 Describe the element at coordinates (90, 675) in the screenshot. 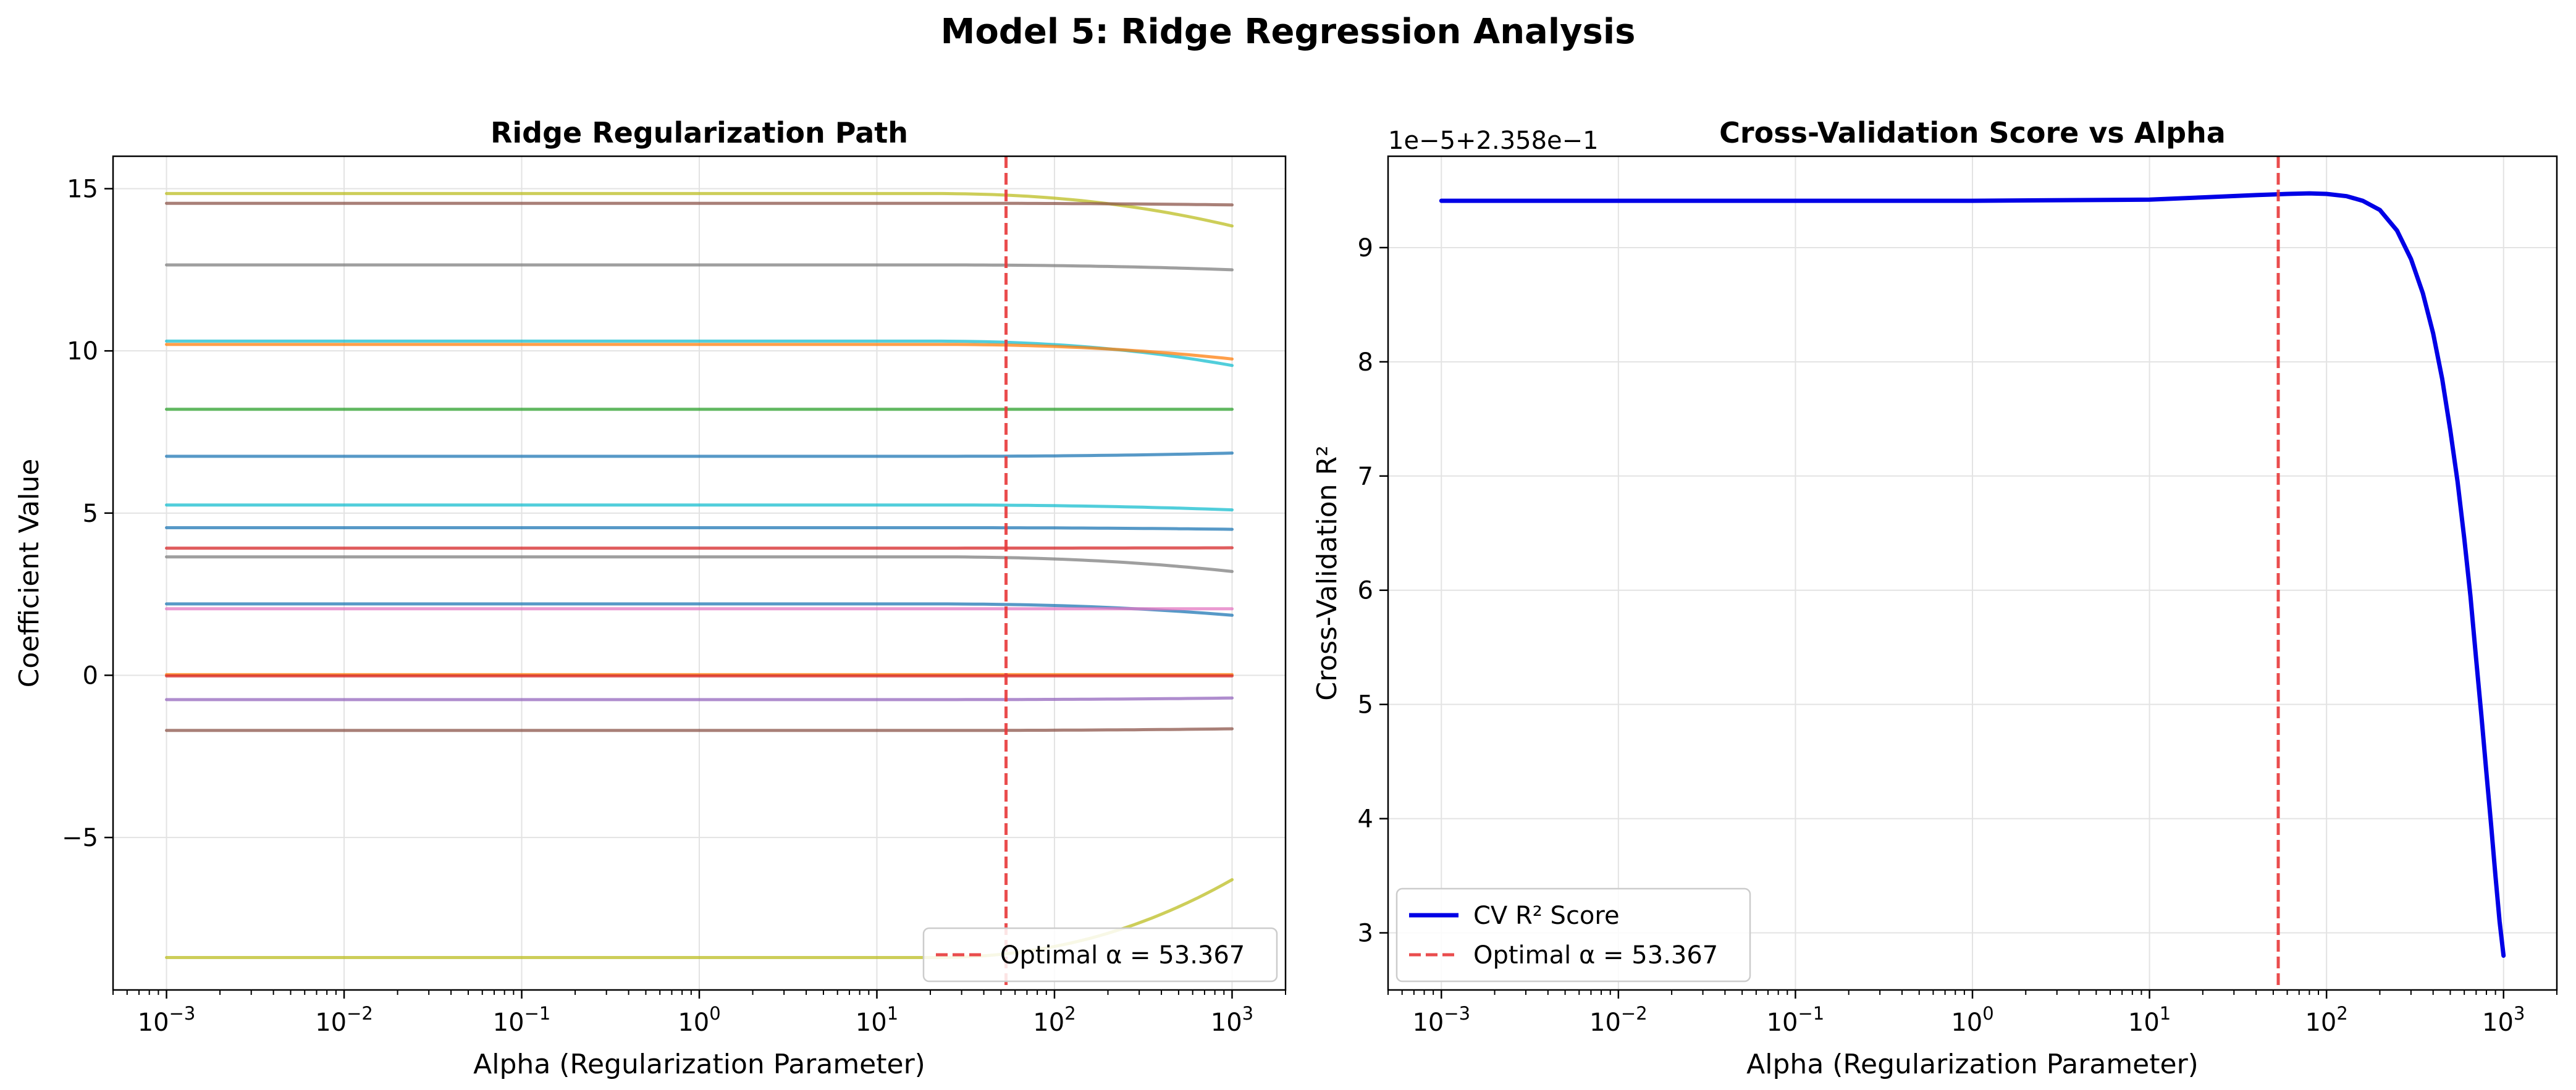

I see `y-tick-label: 0` at that location.